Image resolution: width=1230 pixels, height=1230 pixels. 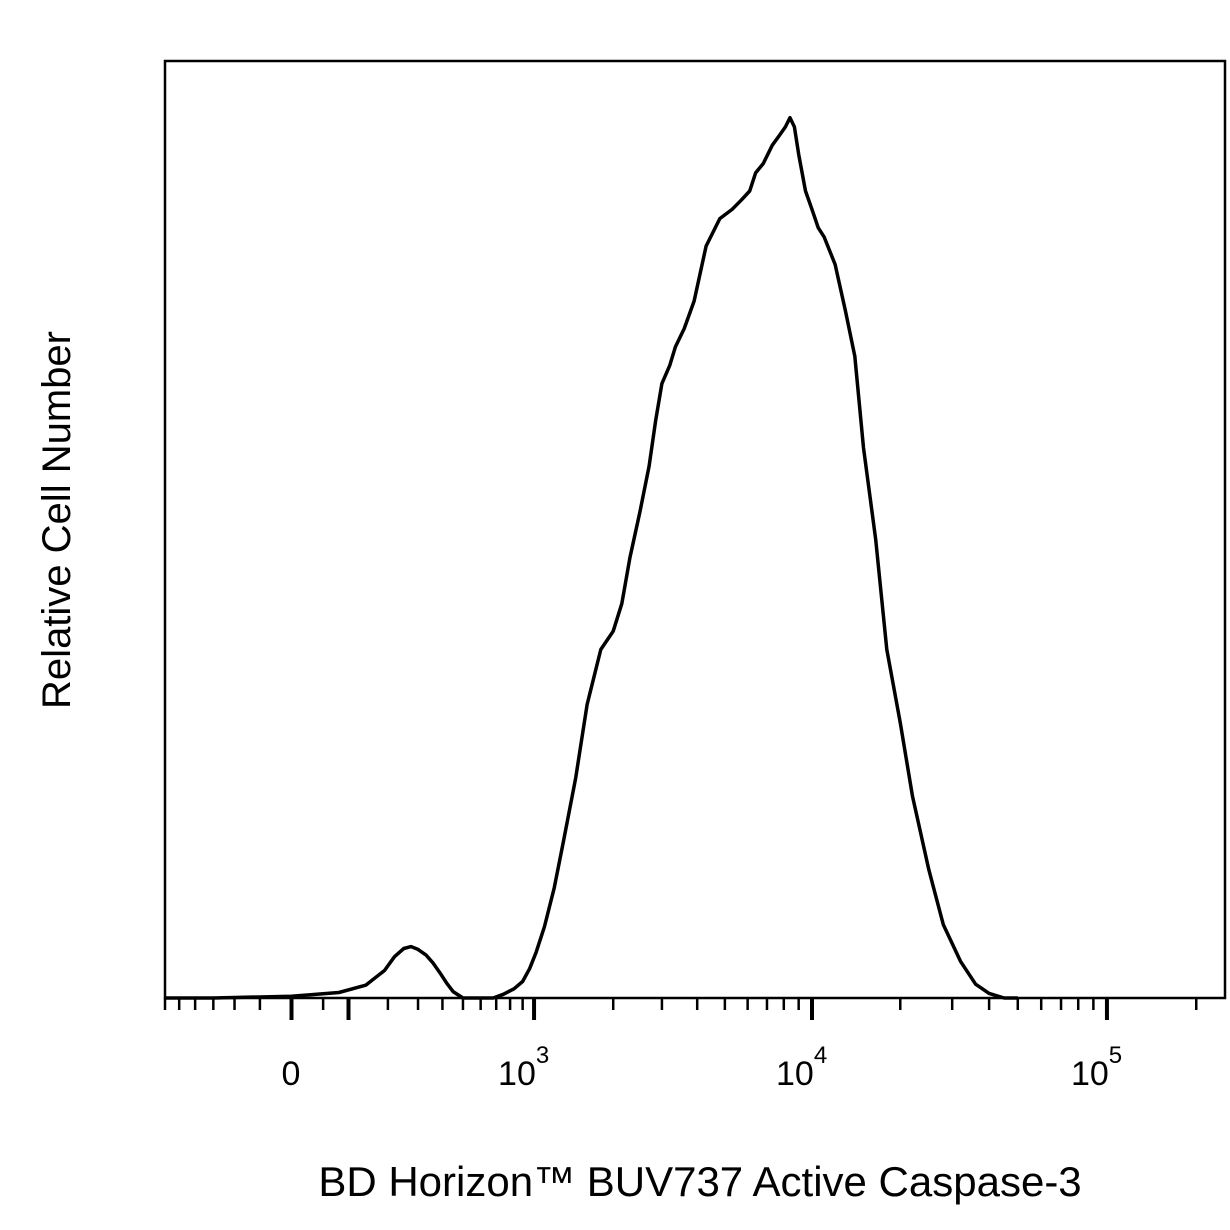 What do you see at coordinates (291, 1074) in the screenshot?
I see `x-tick-label: 0` at bounding box center [291, 1074].